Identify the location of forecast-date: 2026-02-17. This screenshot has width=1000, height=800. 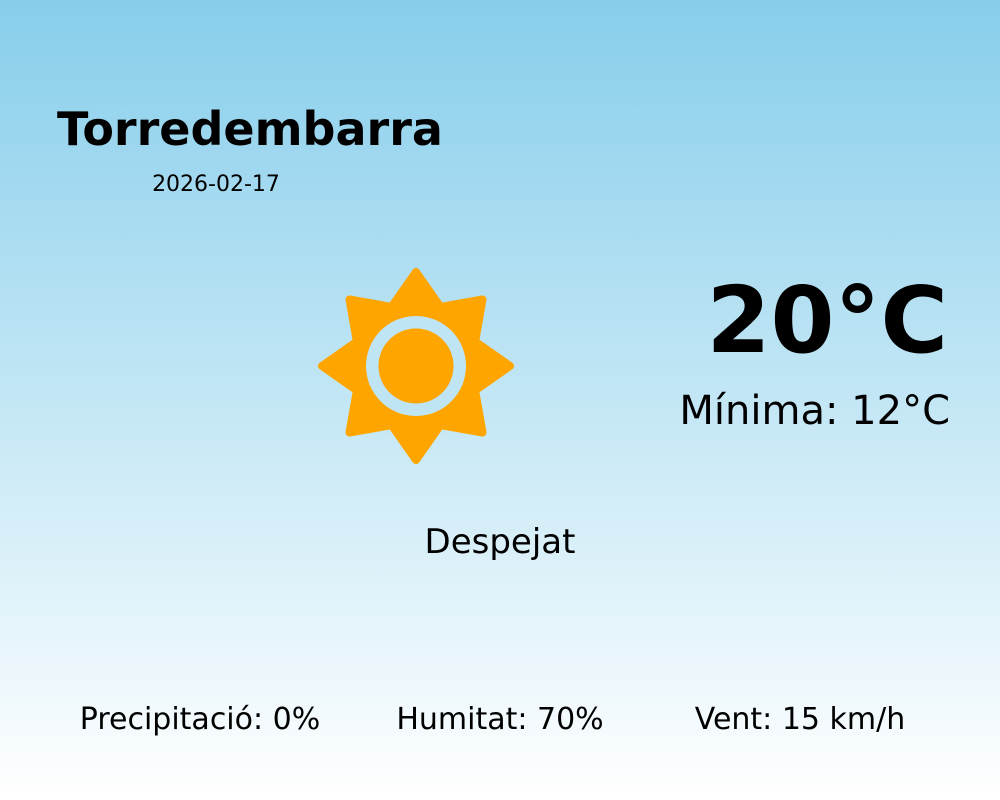
(216, 184).